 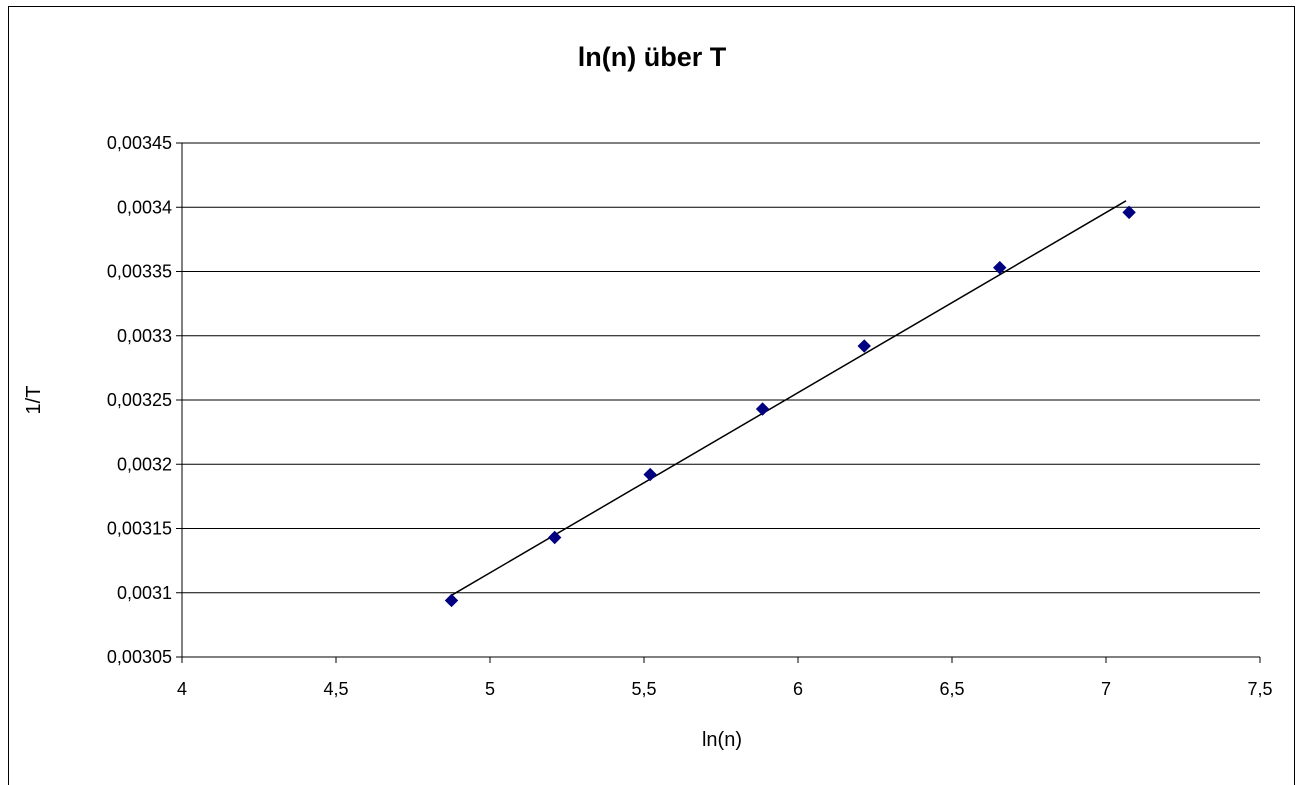 I want to click on x-tick-label: 7, so click(x=1106, y=689).